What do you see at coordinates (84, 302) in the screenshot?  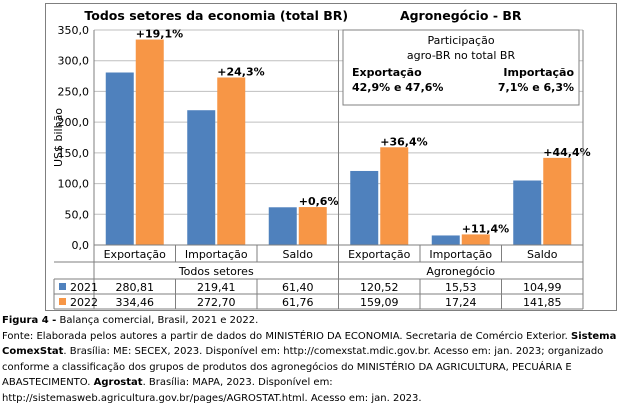 I see `legend-label-2022: 2022` at bounding box center [84, 302].